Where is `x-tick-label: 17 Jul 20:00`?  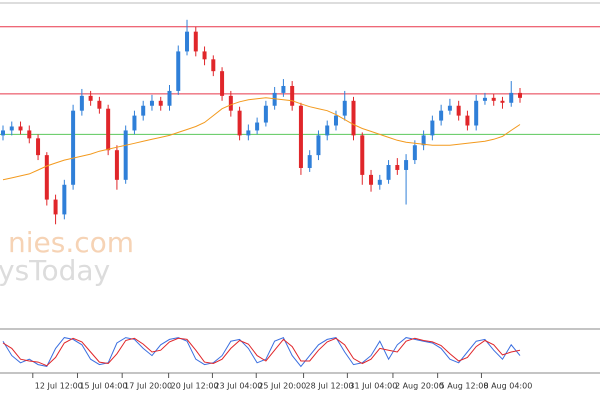 x-tick-label: 17 Jul 20:00 is located at coordinates (148, 386).